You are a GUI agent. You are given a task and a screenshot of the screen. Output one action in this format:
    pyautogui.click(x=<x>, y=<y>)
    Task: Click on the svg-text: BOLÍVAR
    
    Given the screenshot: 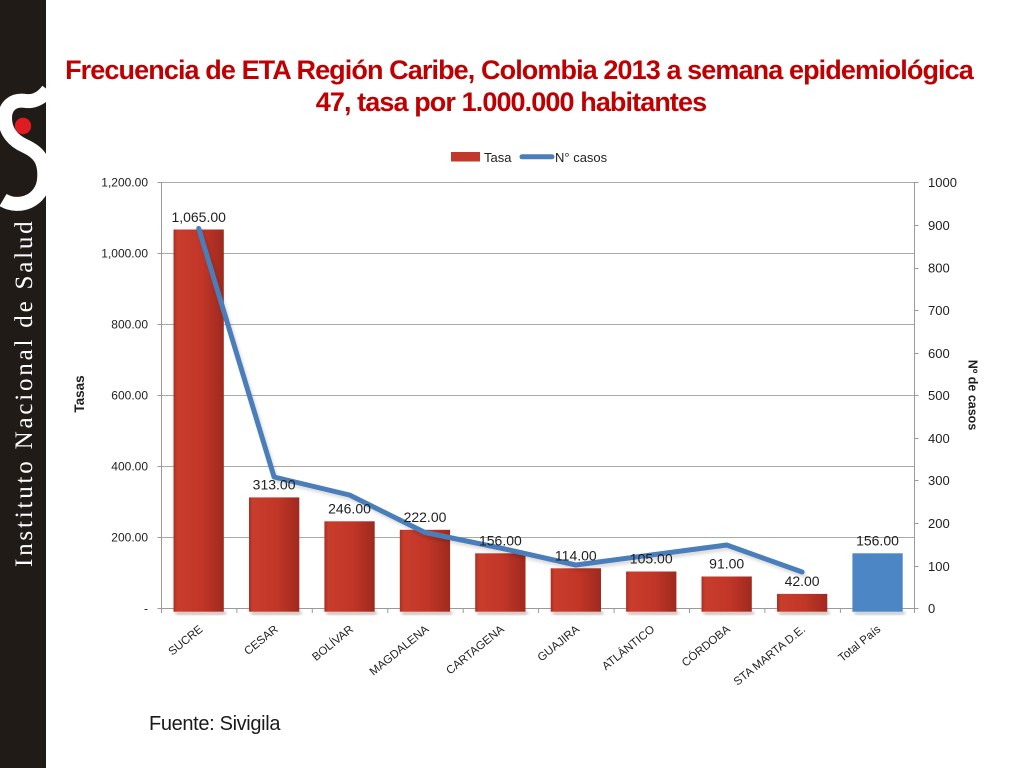 What is the action you would take?
    pyautogui.click(x=333, y=643)
    